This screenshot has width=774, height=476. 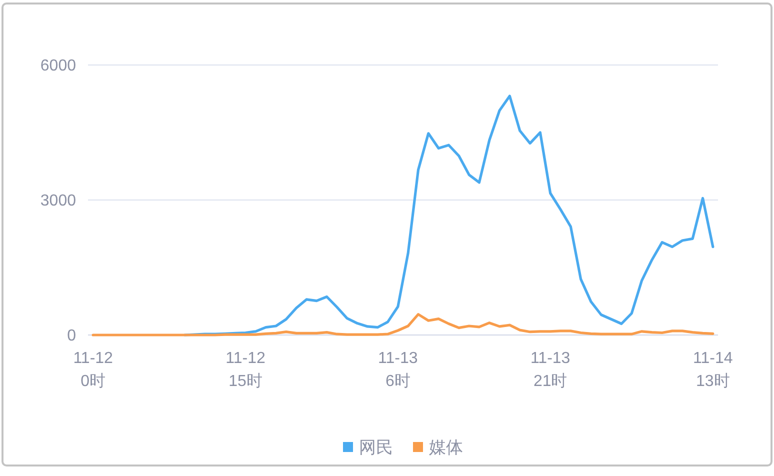 What do you see at coordinates (713, 370) in the screenshot?
I see `x-tick-label: 11-14 13时` at bounding box center [713, 370].